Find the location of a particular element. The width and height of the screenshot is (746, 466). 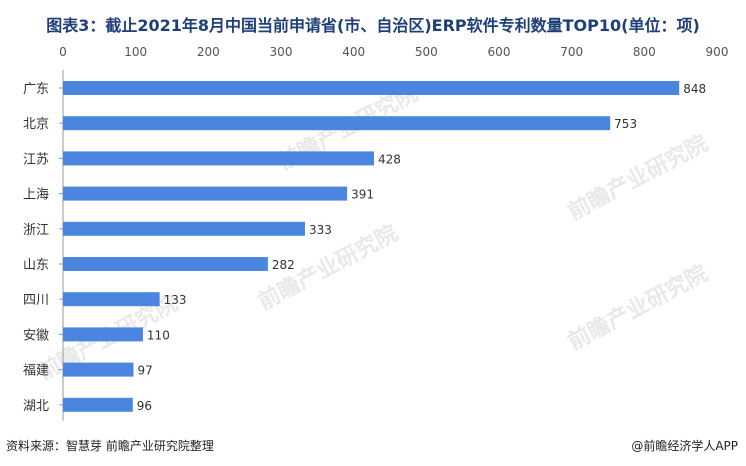

category-label: 江苏 is located at coordinates (36, 159).